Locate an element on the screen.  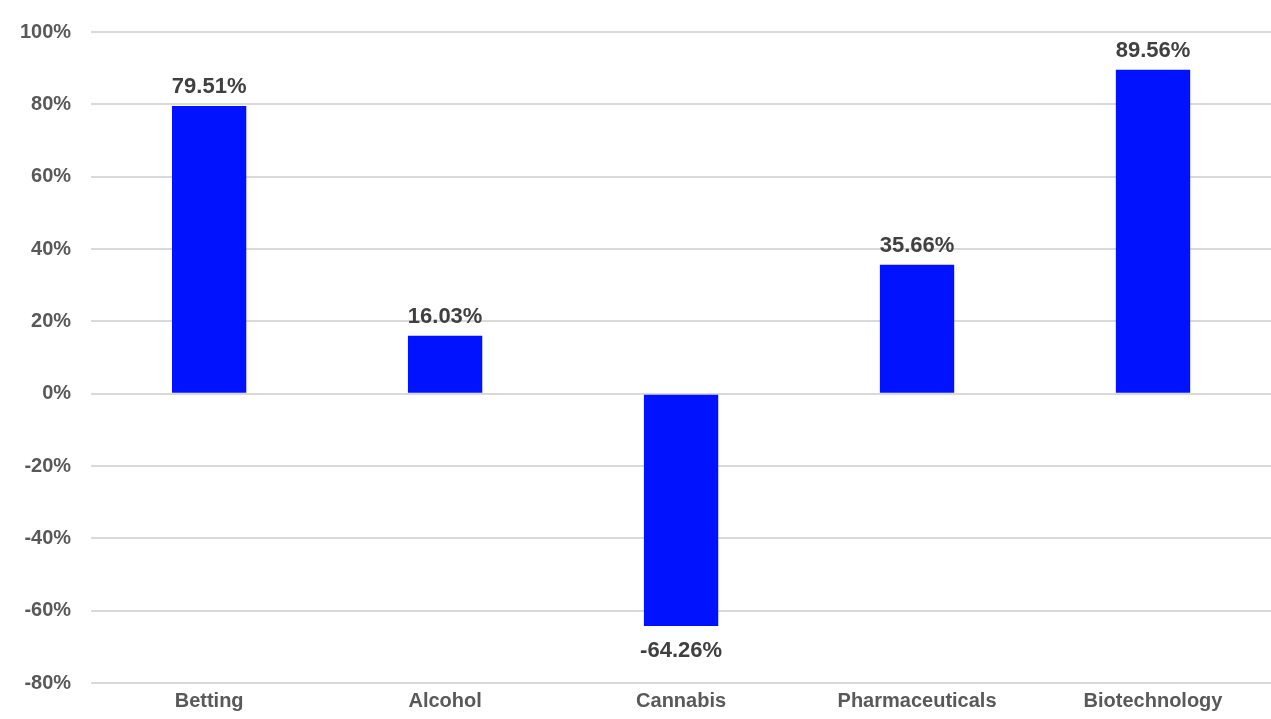
y-tick-label: -20% is located at coordinates (48, 464).